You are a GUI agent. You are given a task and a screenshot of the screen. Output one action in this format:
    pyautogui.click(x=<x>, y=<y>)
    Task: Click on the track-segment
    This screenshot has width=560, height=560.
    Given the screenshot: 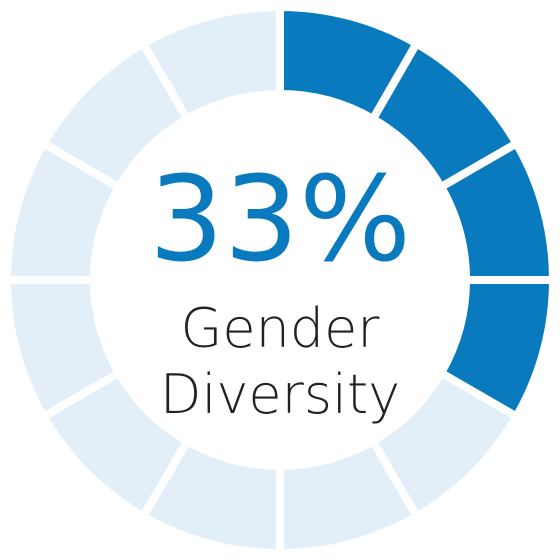 What is the action you would take?
    pyautogui.click(x=211, y=63)
    